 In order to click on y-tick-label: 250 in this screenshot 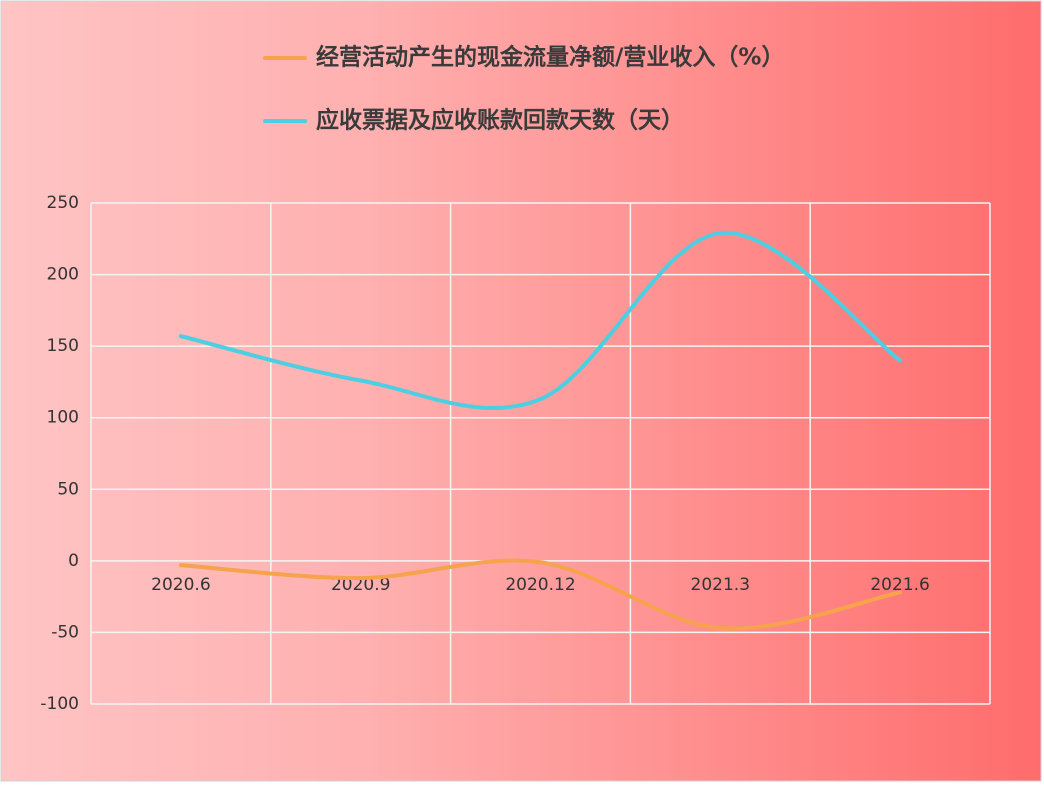, I will do `click(63, 203)`.